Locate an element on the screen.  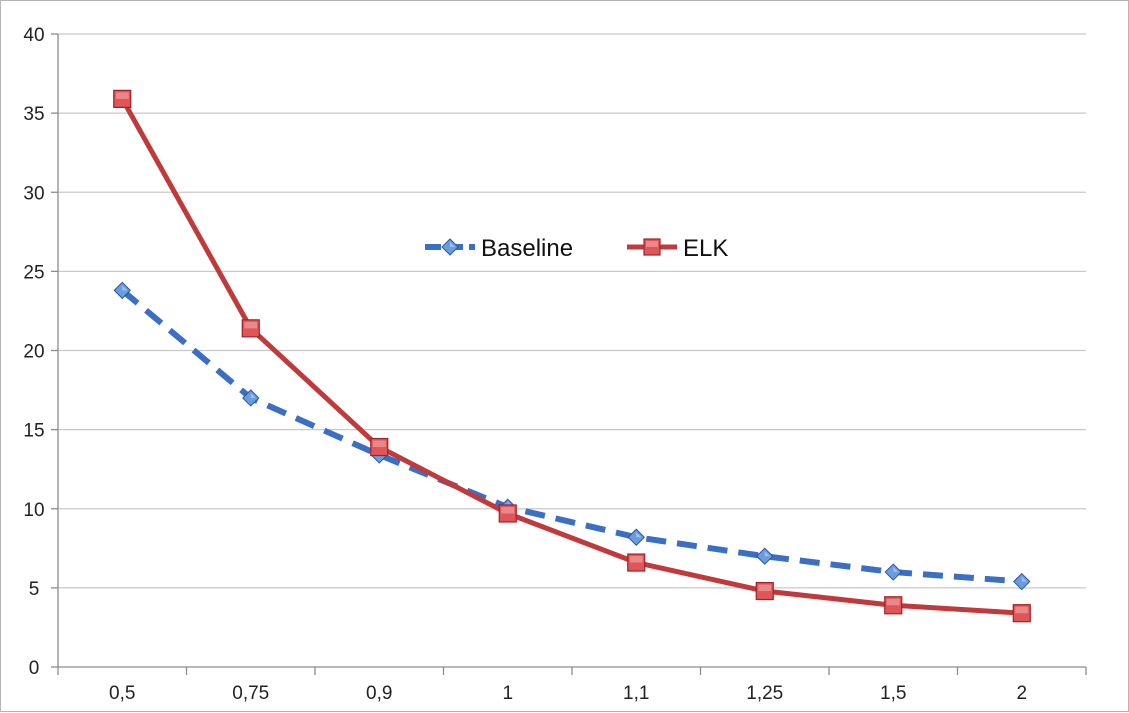
x-axis-tick-labels: 0,5 0,75 0,9 1 1,1 1,25 1,5 2 is located at coordinates (568, 693).